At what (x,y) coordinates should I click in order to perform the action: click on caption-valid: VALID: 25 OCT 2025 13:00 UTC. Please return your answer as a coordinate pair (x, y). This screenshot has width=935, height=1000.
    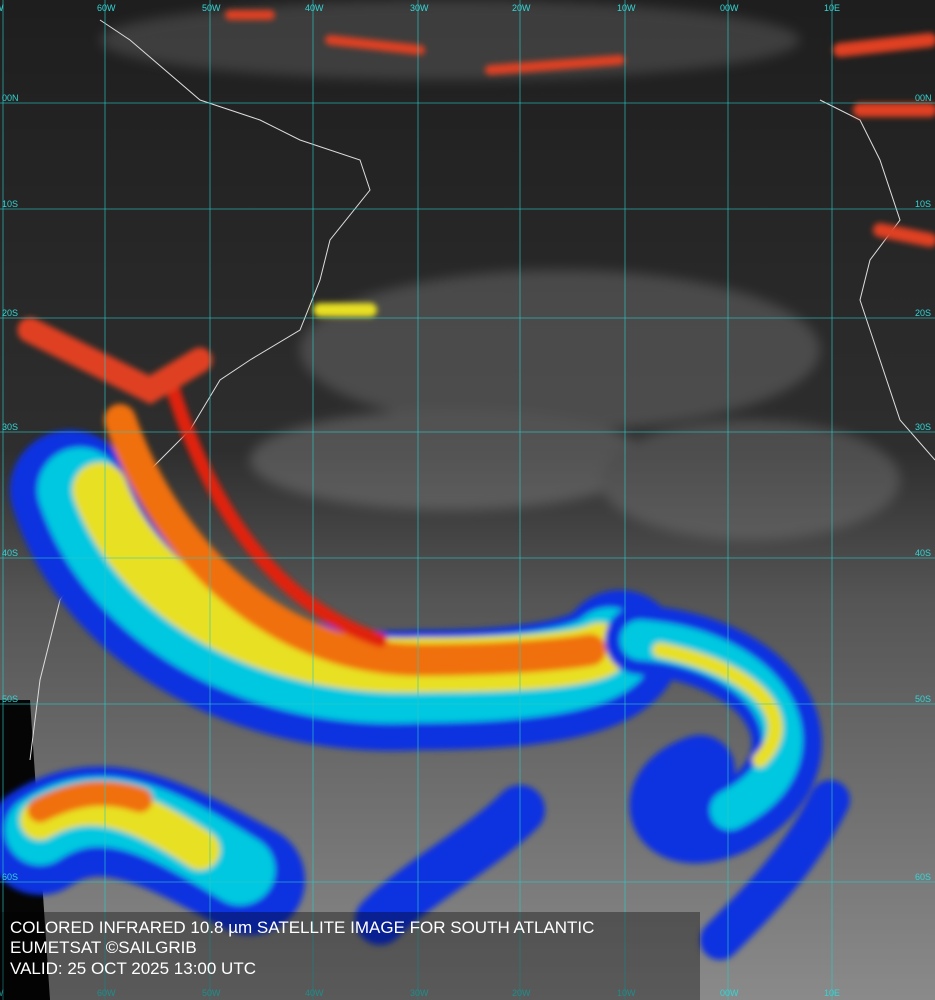
    Looking at the image, I should click on (133, 968).